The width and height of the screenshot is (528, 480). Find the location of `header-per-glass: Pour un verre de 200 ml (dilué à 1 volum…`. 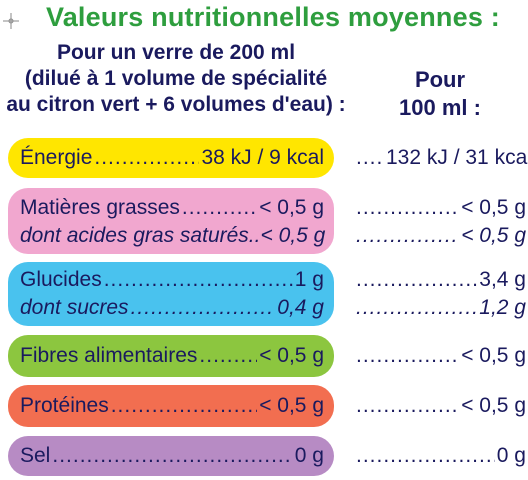

header-per-glass: Pour un verre de 200 ml (dilué à 1 volum… is located at coordinates (176, 79).